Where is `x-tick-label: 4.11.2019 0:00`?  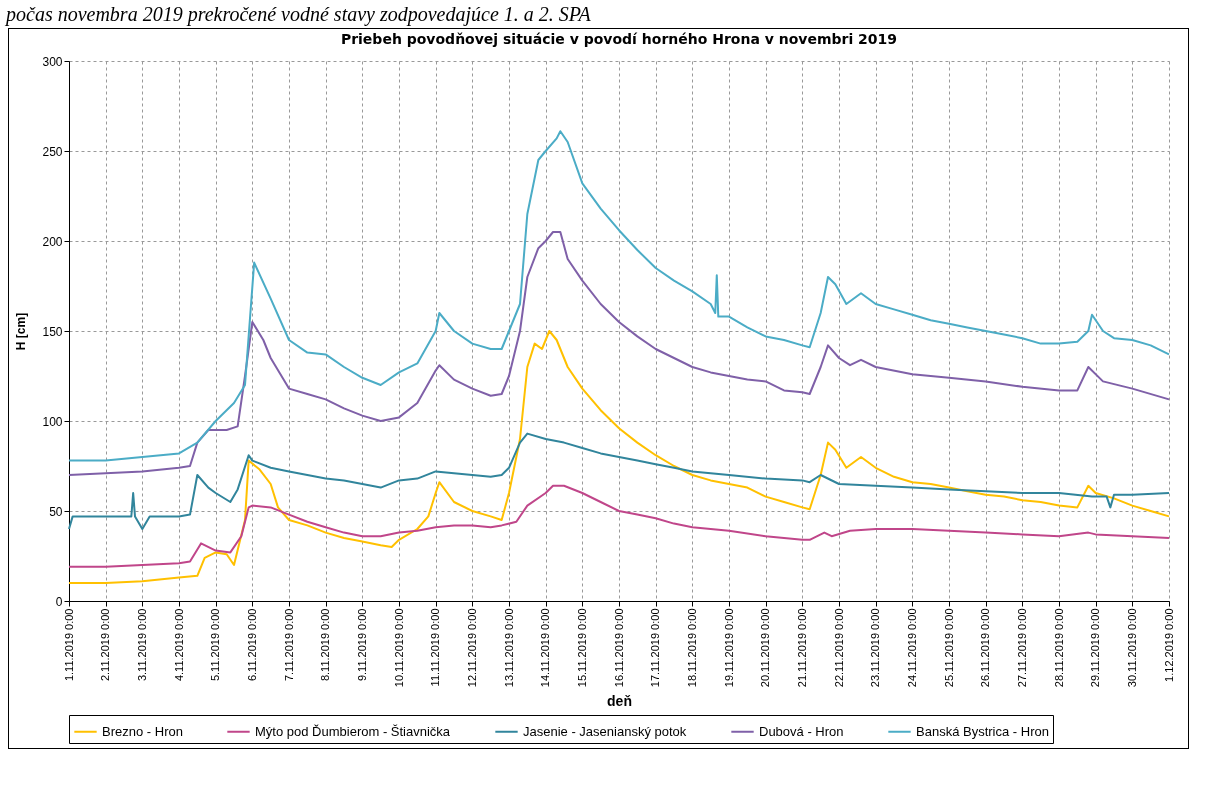
x-tick-label: 4.11.2019 0:00 is located at coordinates (178, 645).